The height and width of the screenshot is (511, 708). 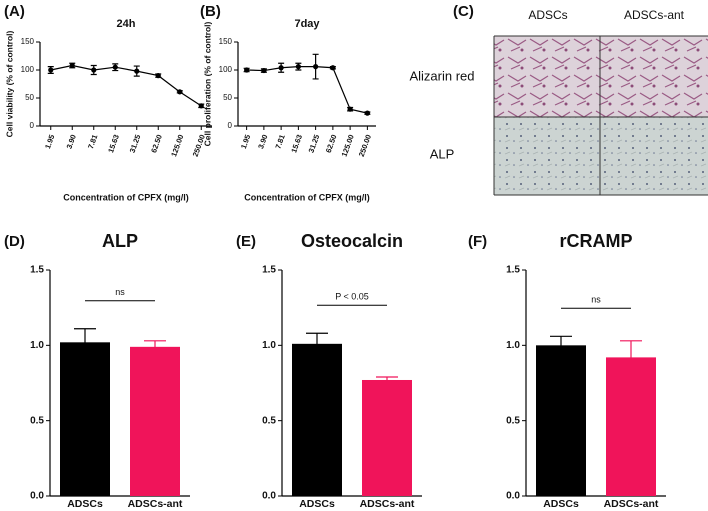 I want to click on panel-label: (F), so click(x=477, y=241).